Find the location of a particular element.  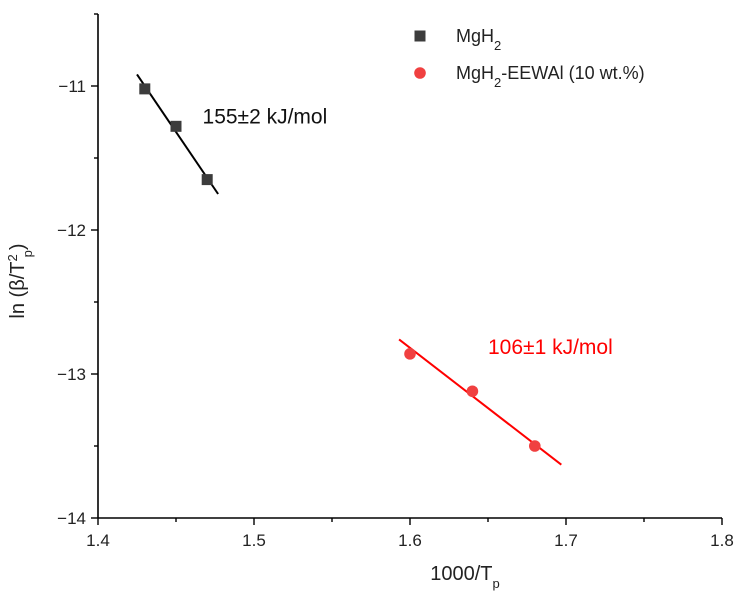

x-tick-label: 1.4 is located at coordinates (98, 540).